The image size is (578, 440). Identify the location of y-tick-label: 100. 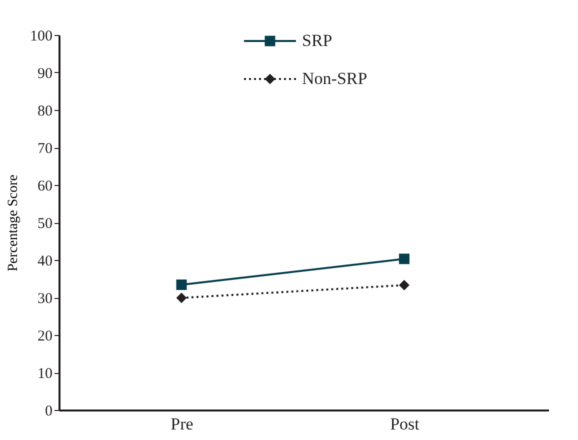
(41, 36).